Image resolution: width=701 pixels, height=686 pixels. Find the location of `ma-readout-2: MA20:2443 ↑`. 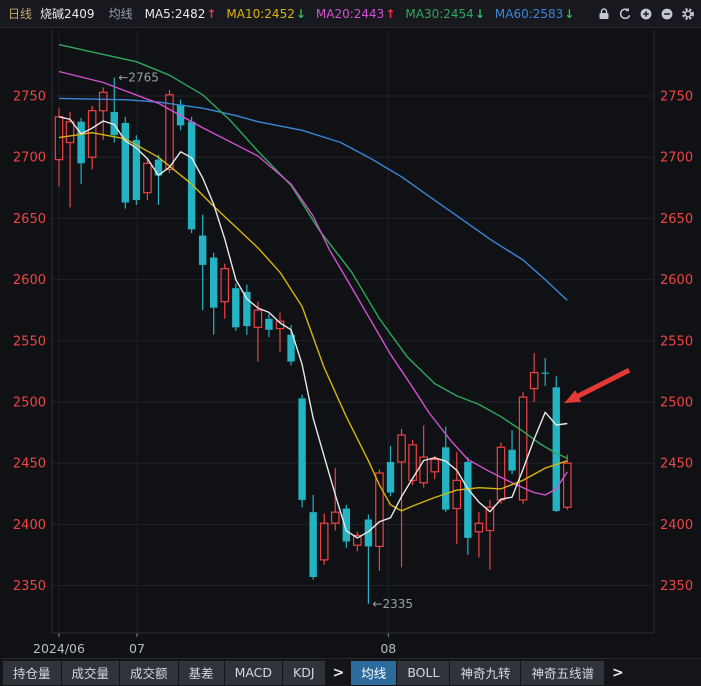

ma-readout-2: MA20:2443 ↑ is located at coordinates (355, 14).